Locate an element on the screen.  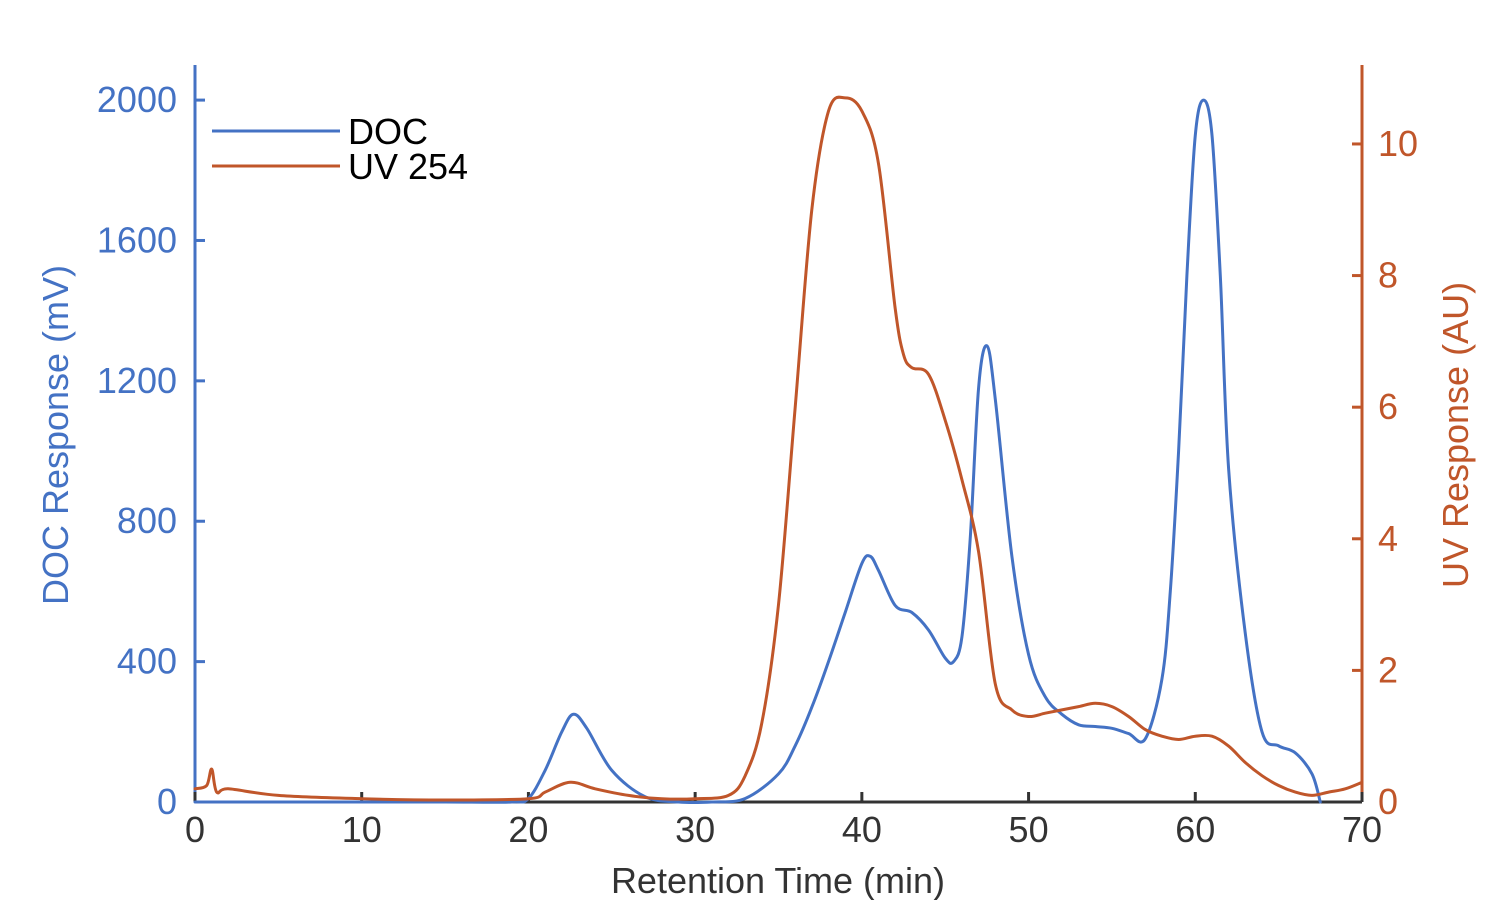
x-tick-label: 40 is located at coordinates (862, 829).